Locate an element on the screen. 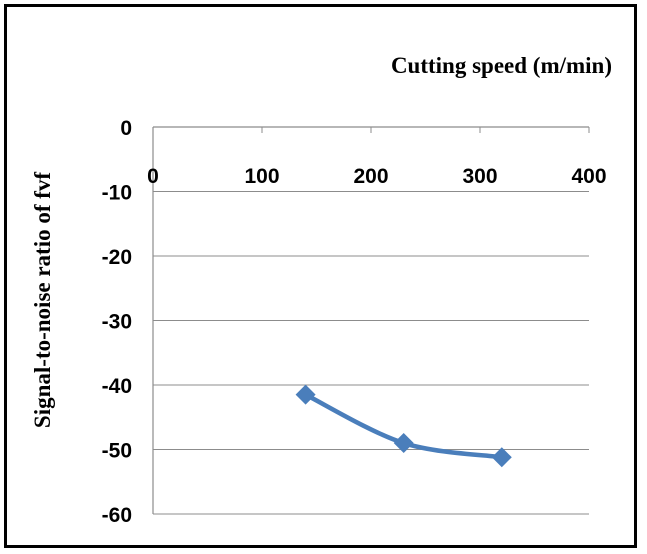 Image resolution: width=647 pixels, height=554 pixels. y-tick-label: -10 is located at coordinates (117, 193).